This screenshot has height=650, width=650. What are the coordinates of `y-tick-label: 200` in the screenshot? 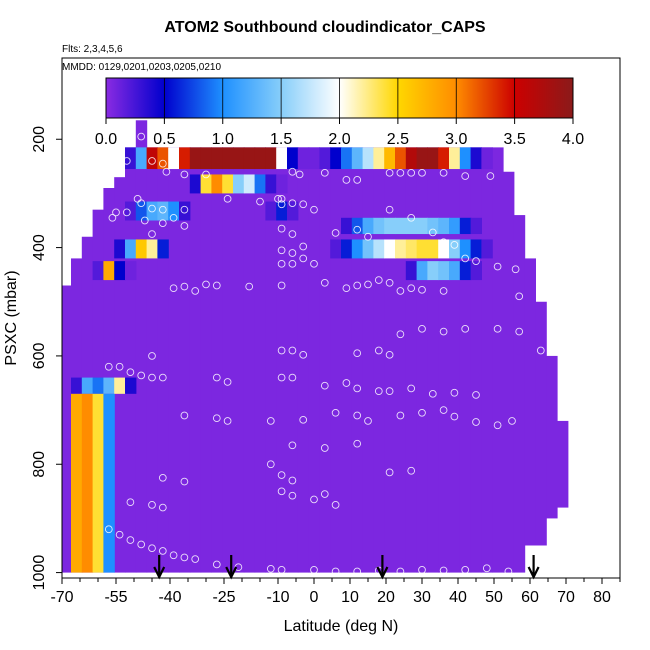 It's located at (39, 139).